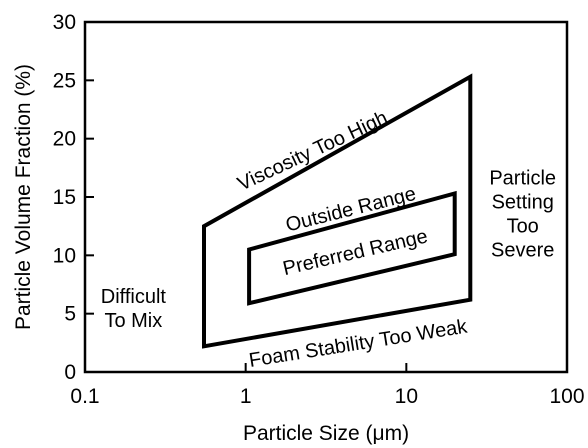 This screenshot has height=448, width=588. I want to click on annotation-line: Foam Stability Too Weak, so click(359, 344).